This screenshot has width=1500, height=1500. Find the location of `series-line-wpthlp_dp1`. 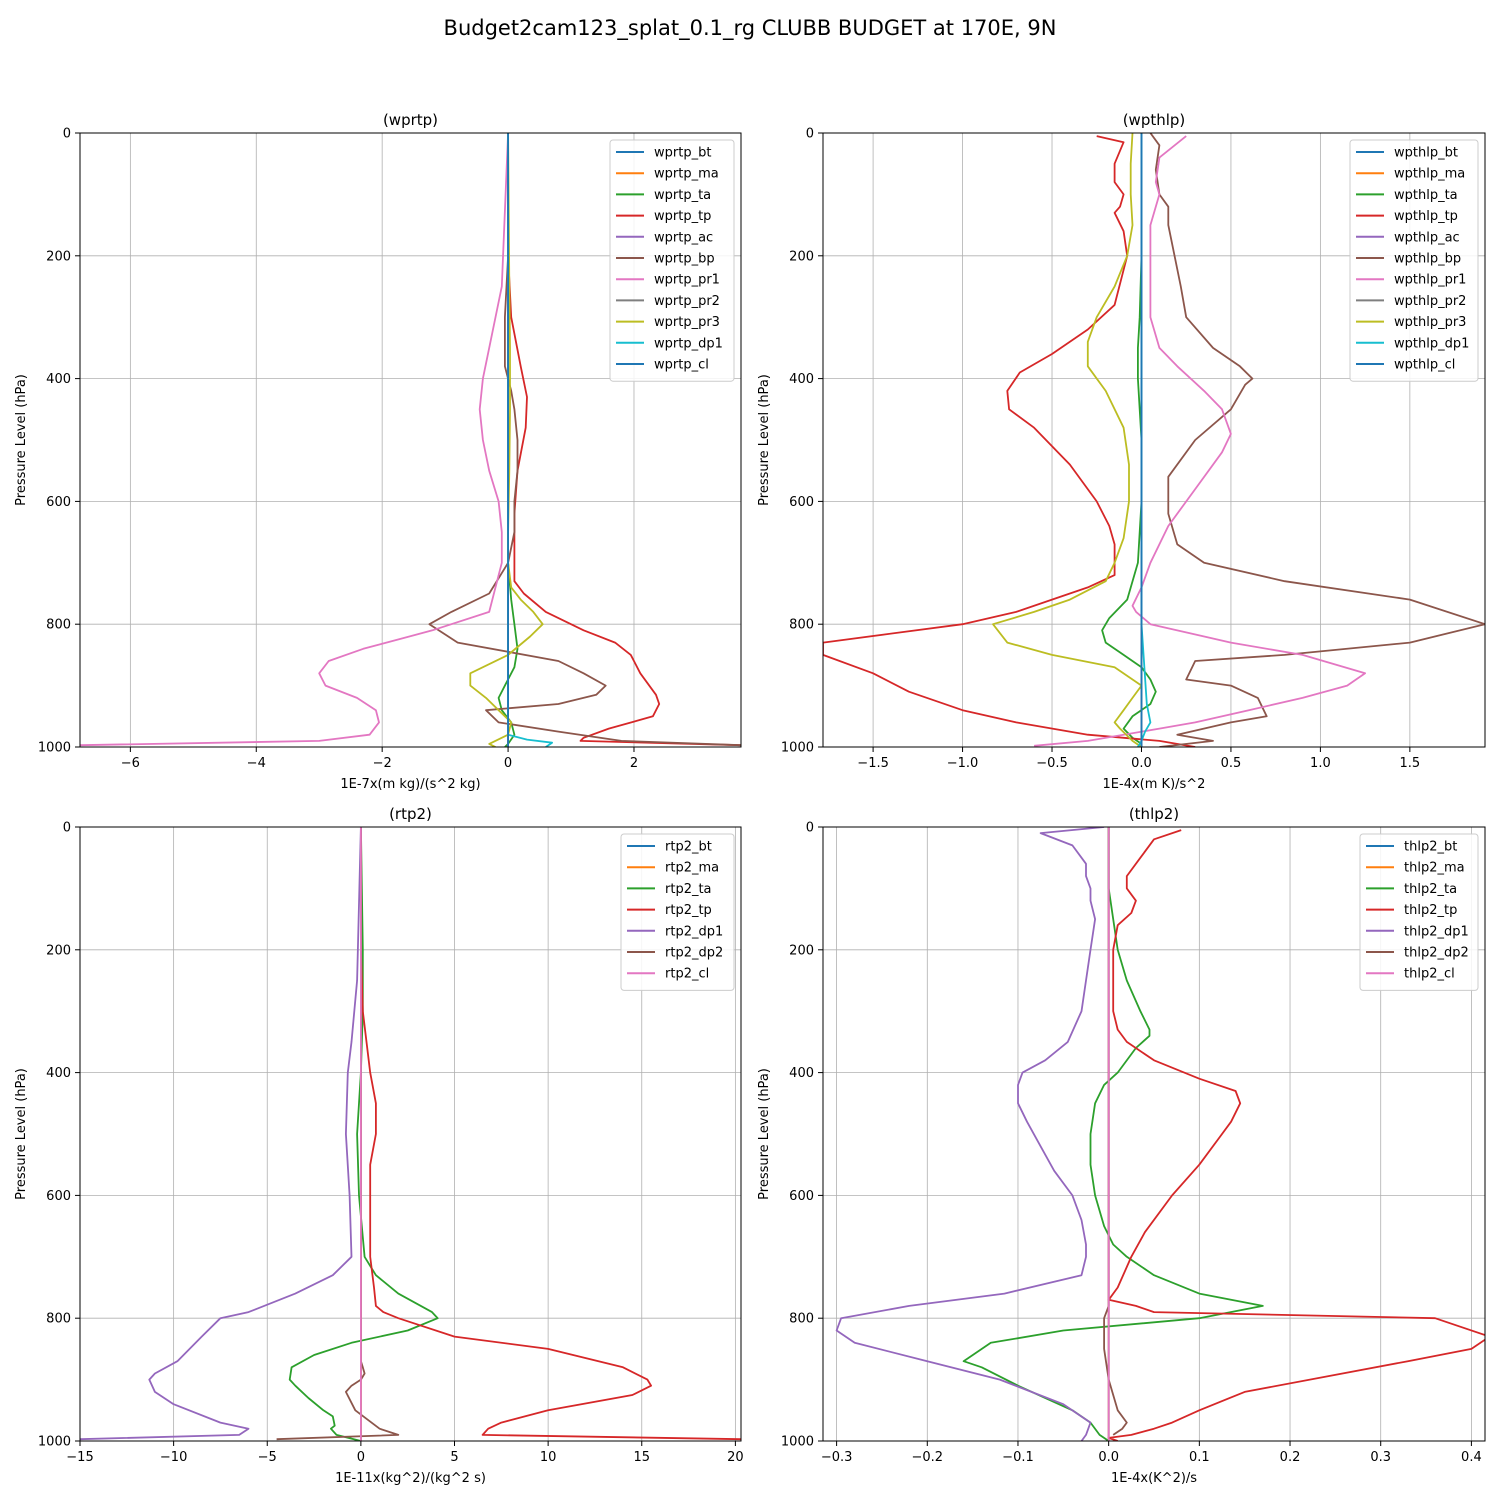

series-line-wpthlp_dp1 is located at coordinates (1144, 440).